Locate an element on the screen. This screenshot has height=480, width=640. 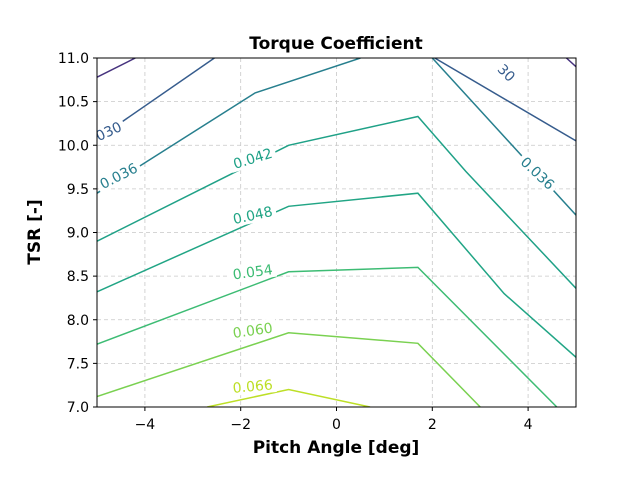
x-axis-ticks: −4 −2 0 2 4 is located at coordinates (334, 420).